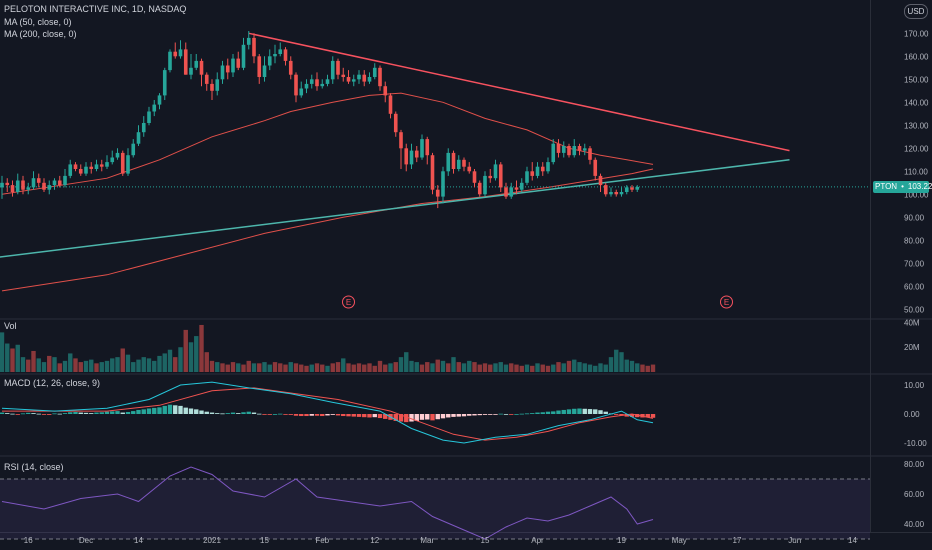 The image size is (932, 550). Describe the element at coordinates (435, 503) in the screenshot. I see `rsi-pane` at that location.